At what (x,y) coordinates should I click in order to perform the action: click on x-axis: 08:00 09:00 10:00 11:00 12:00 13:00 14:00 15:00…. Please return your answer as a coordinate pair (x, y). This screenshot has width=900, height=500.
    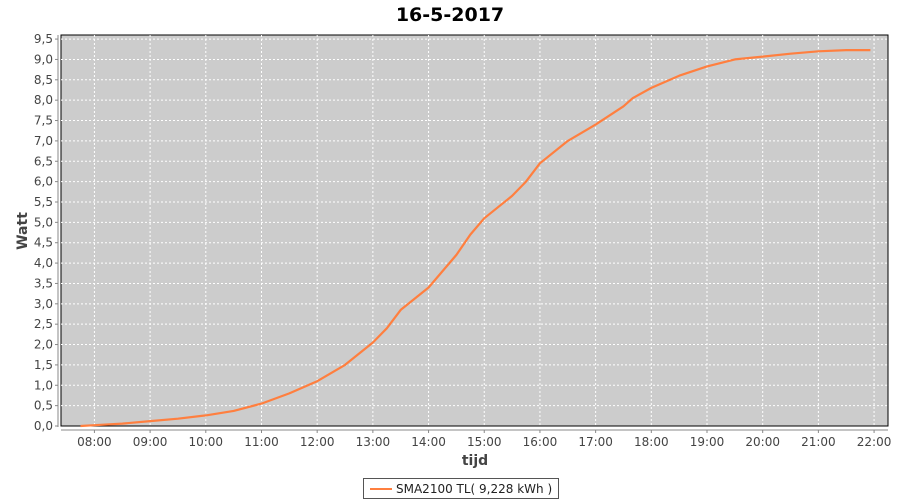
    Looking at the image, I should click on (476, 439).